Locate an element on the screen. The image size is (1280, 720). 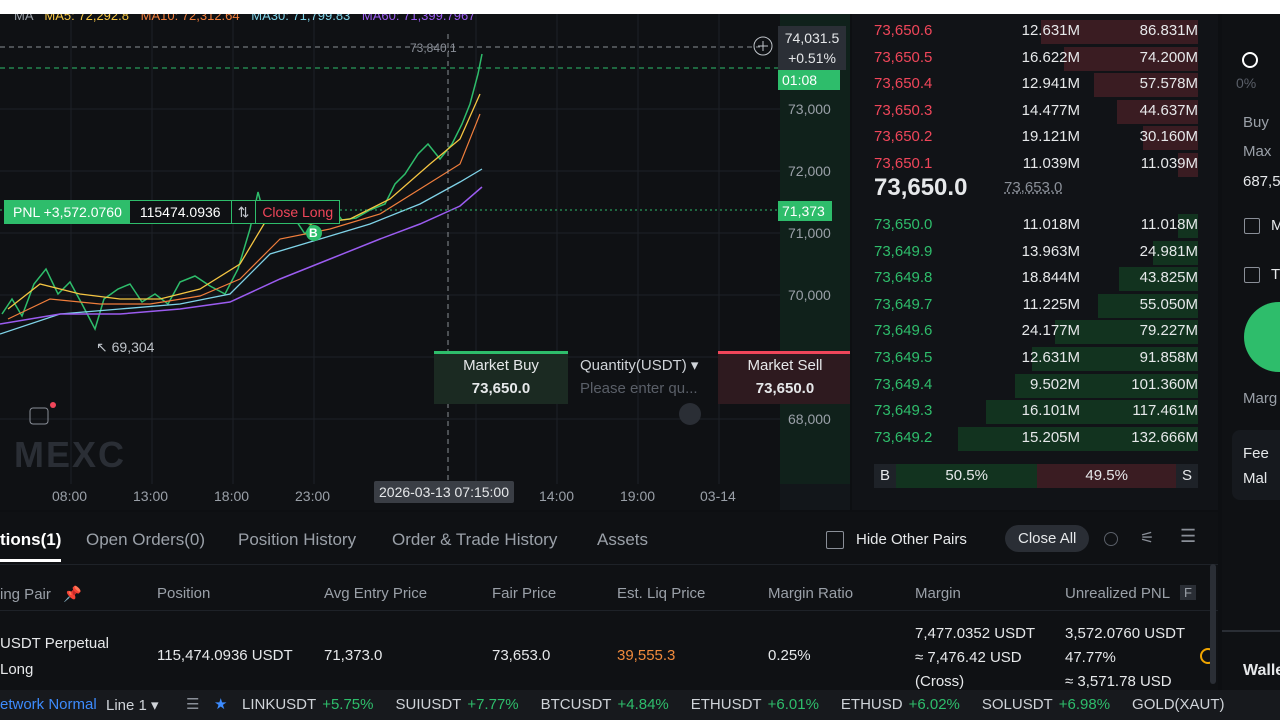
price: 73,649.6 is located at coordinates (903, 331).